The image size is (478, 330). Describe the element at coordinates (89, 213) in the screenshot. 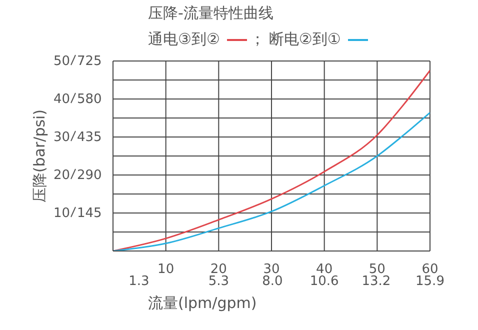

I see `y2-tick-label: 145` at that location.